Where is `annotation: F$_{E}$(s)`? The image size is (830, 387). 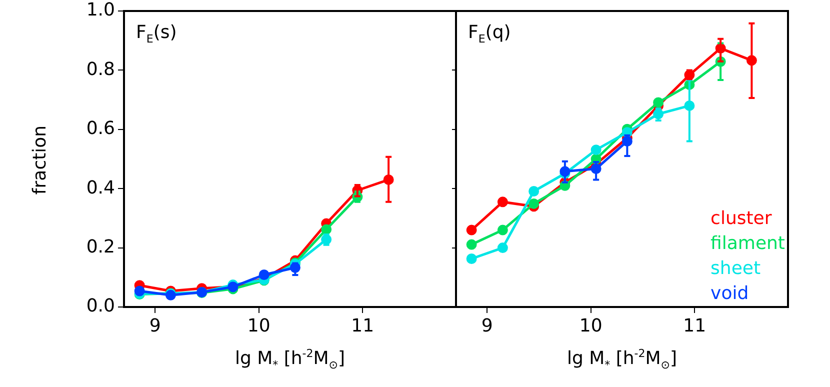
annotation: F$_{E}$(s) is located at coordinates (156, 34).